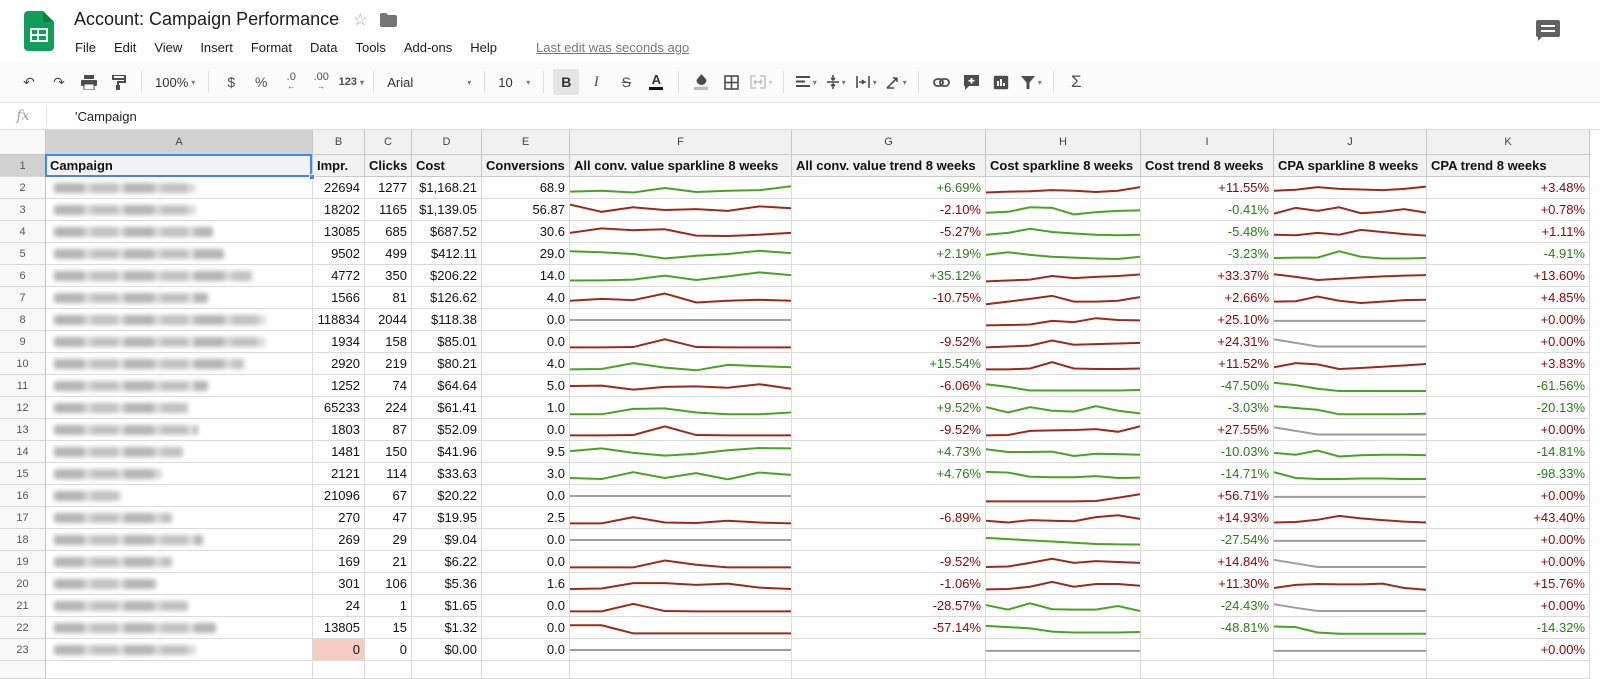 The height and width of the screenshot is (679, 1600). Describe the element at coordinates (39, 31) in the screenshot. I see `sheets-logo-icon` at that location.